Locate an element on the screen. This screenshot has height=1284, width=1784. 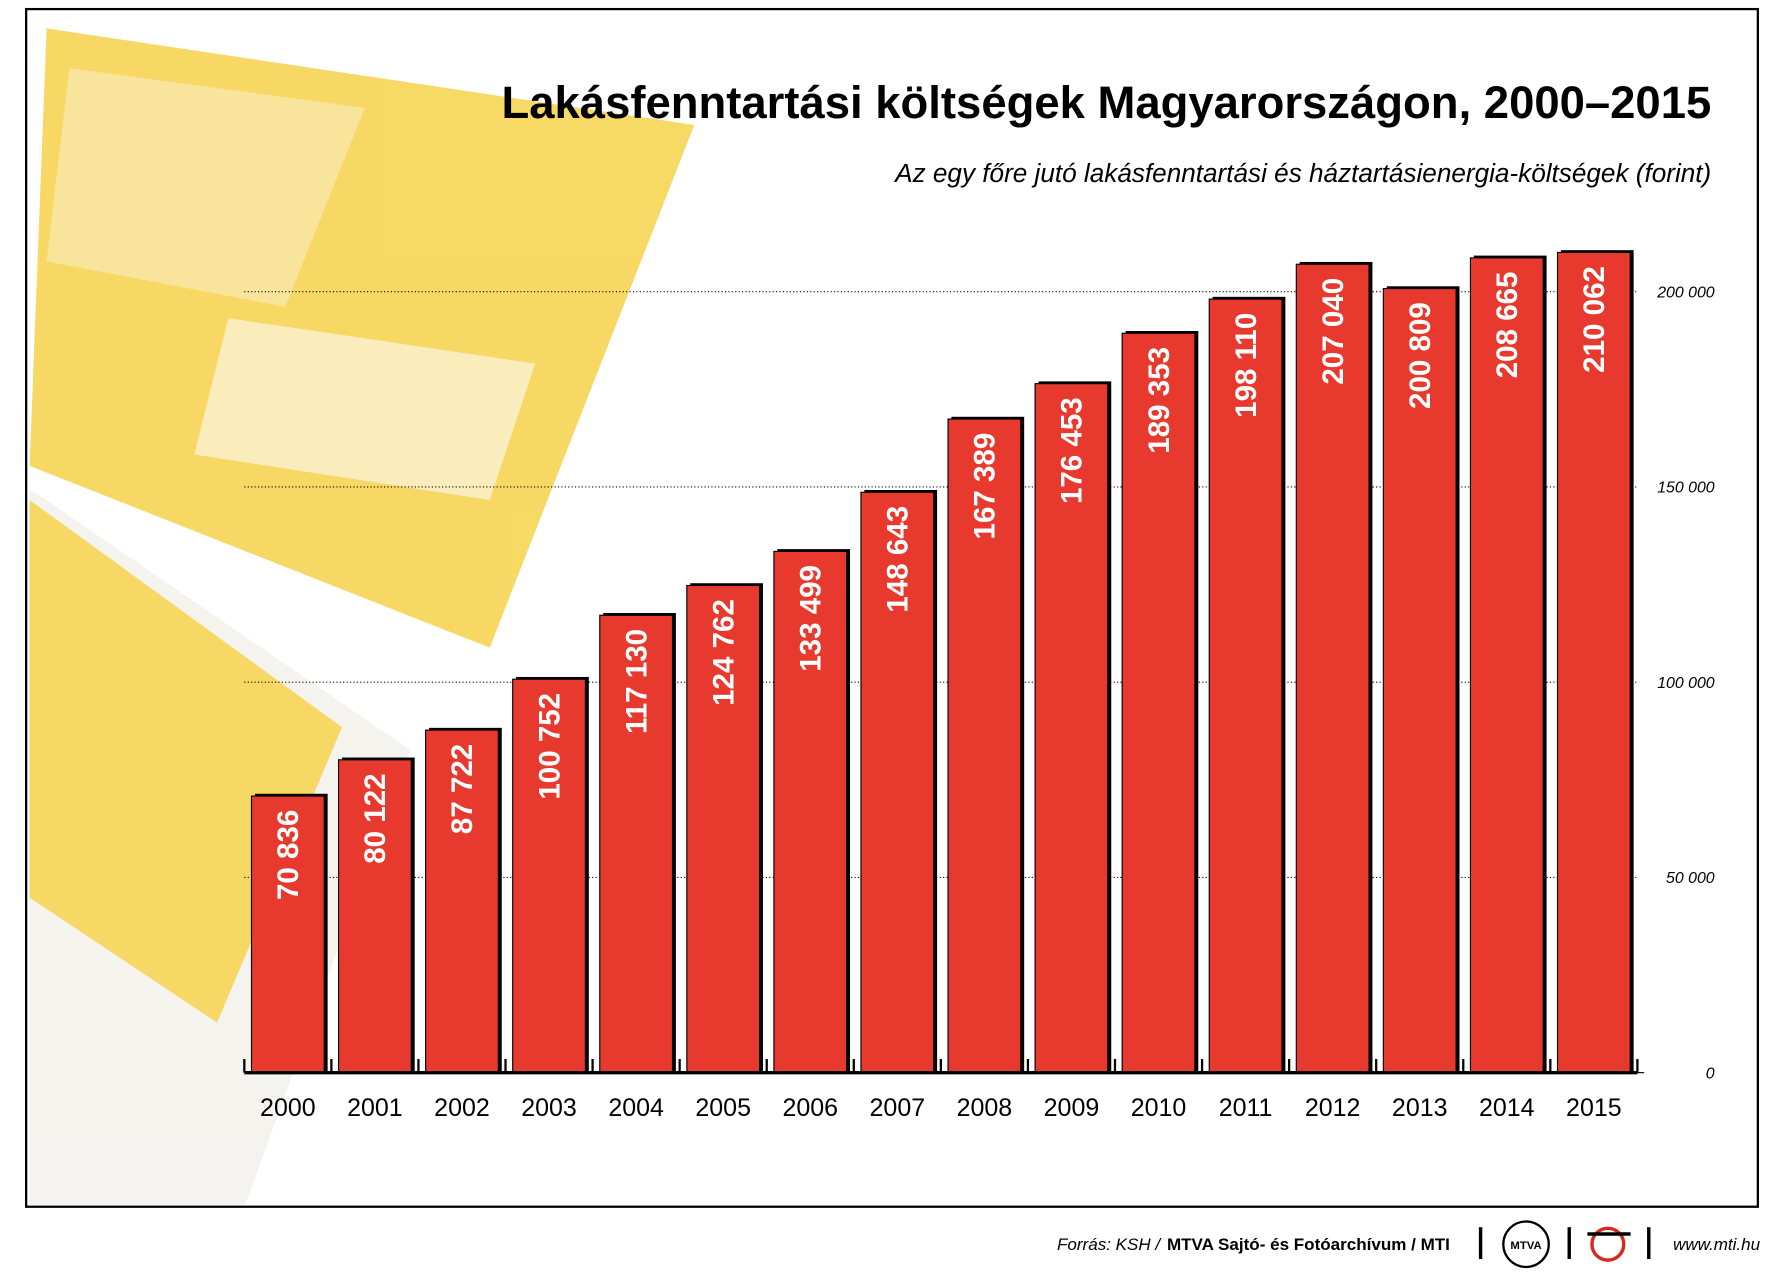
logo-text: MTVA is located at coordinates (1525, 1246).